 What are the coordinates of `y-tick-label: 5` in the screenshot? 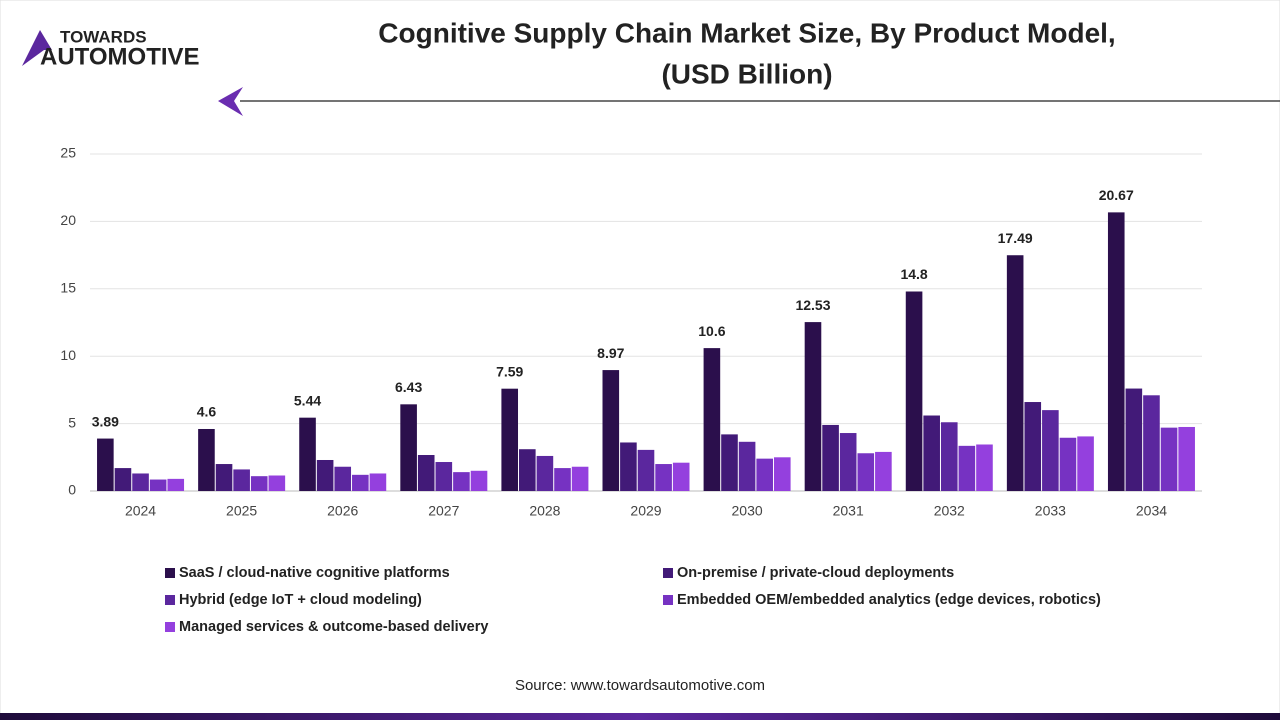 It's located at (72, 422).